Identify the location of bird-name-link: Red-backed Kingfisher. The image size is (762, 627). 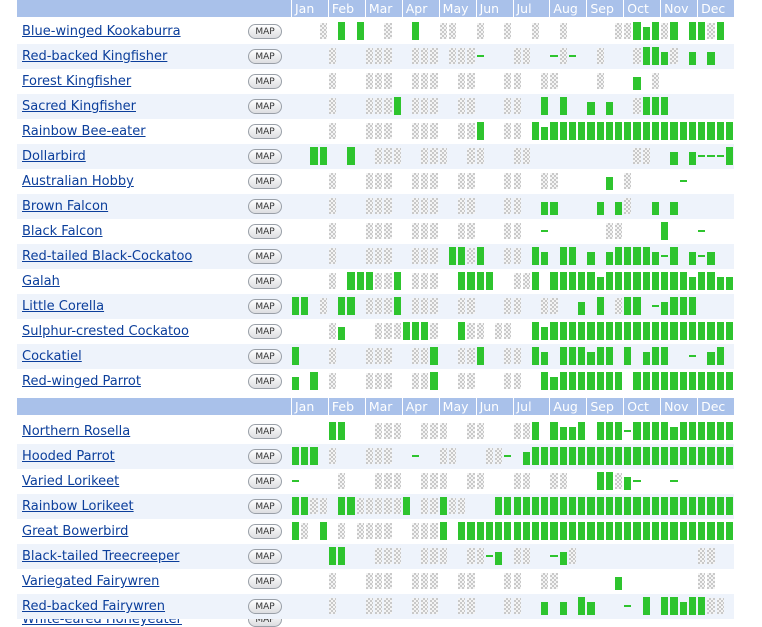
(95, 56).